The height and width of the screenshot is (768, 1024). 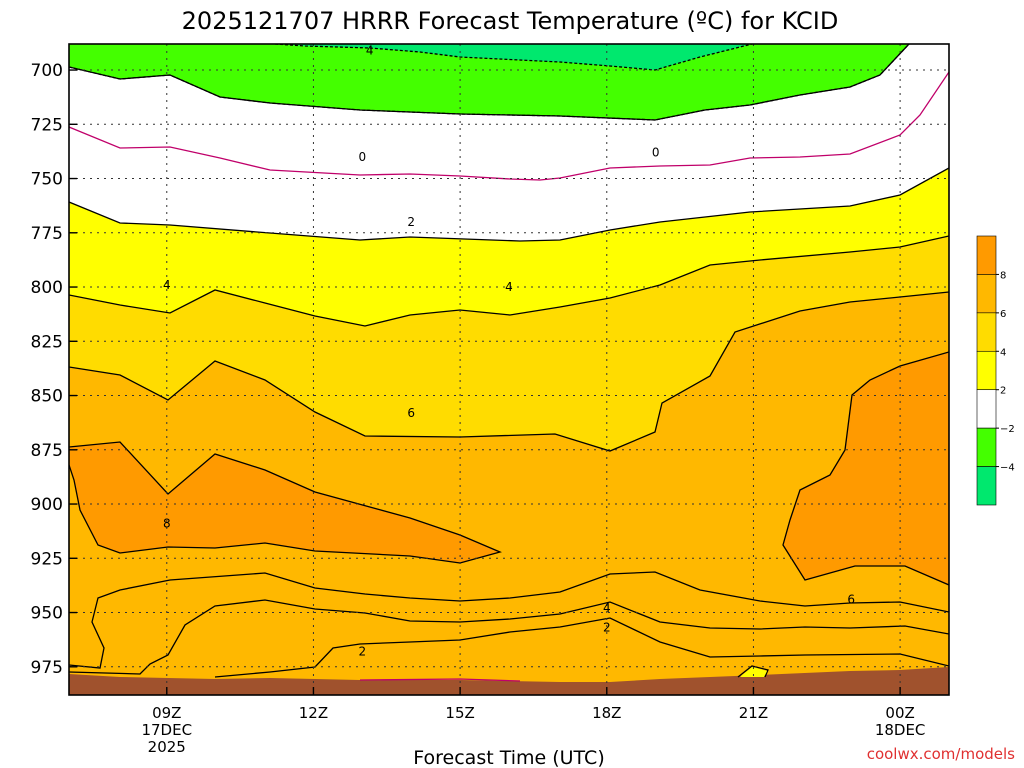 I want to click on y-tick-label: 750, so click(x=47, y=180).